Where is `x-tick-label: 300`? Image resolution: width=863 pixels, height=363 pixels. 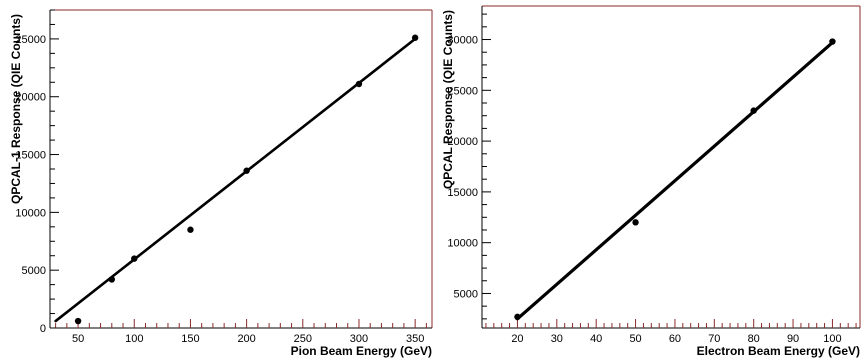 x-tick-label: 300 is located at coordinates (359, 339).